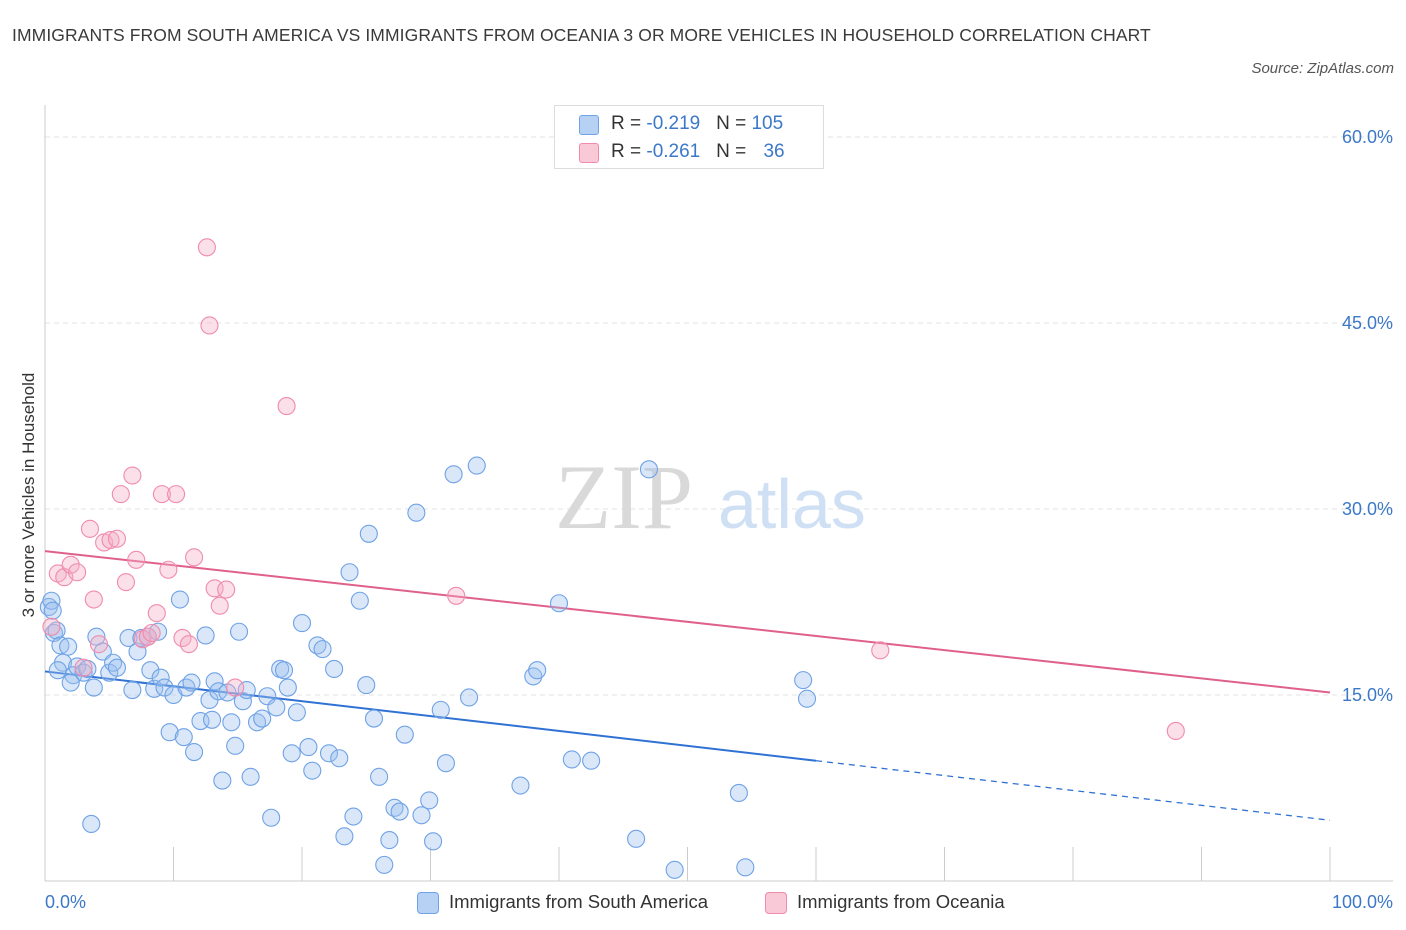 The width and height of the screenshot is (1406, 930). Describe the element at coordinates (1367, 323) in the screenshot. I see `y-tick-label: 45.0%` at that location.